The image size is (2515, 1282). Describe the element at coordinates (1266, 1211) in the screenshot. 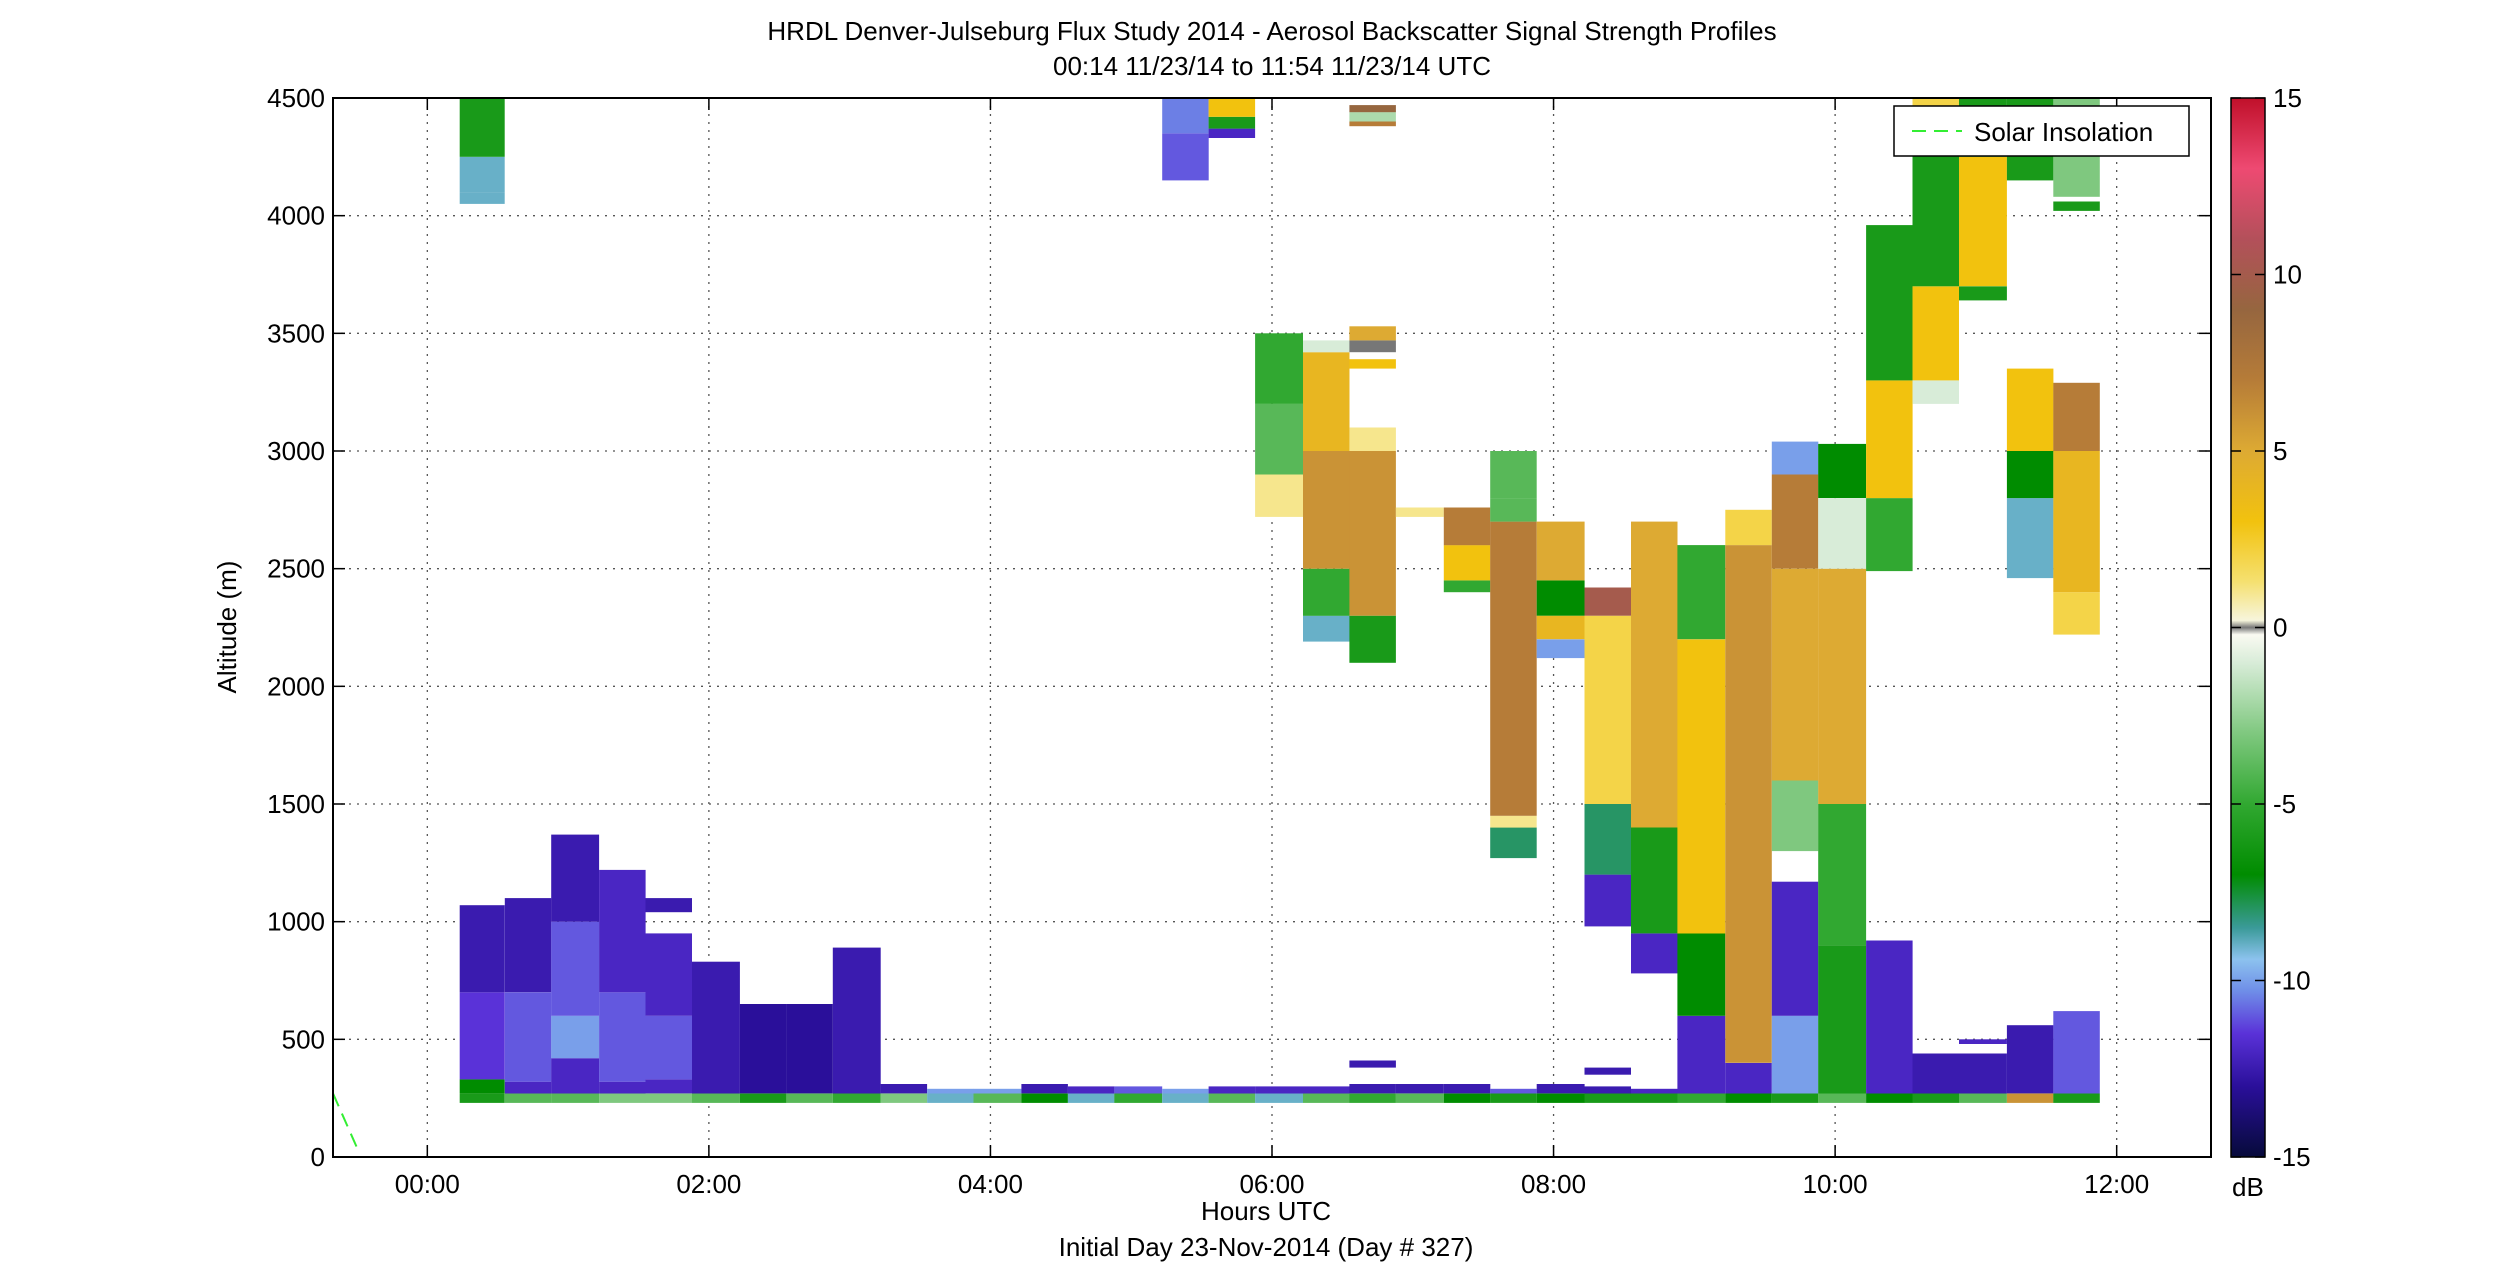

I see `x-axis-label: Hours UTC` at that location.